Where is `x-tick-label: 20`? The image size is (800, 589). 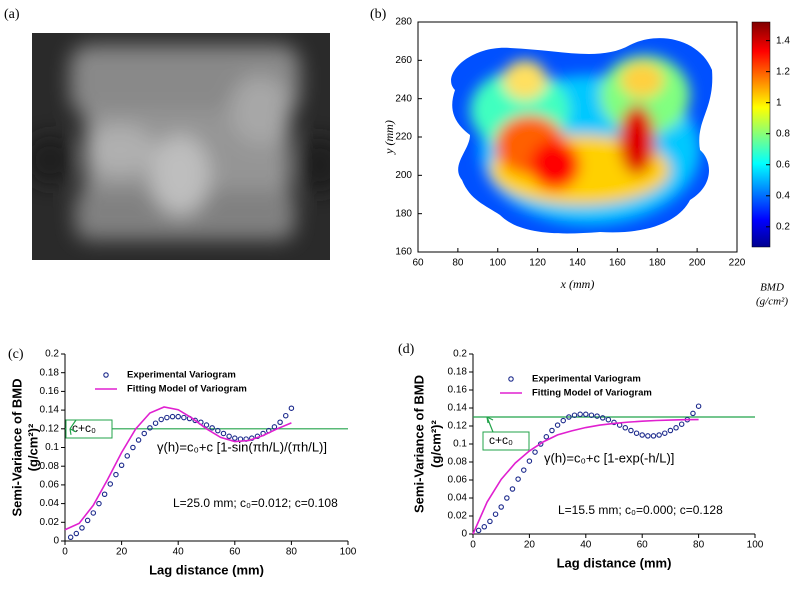
x-tick-label: 20 is located at coordinates (530, 545).